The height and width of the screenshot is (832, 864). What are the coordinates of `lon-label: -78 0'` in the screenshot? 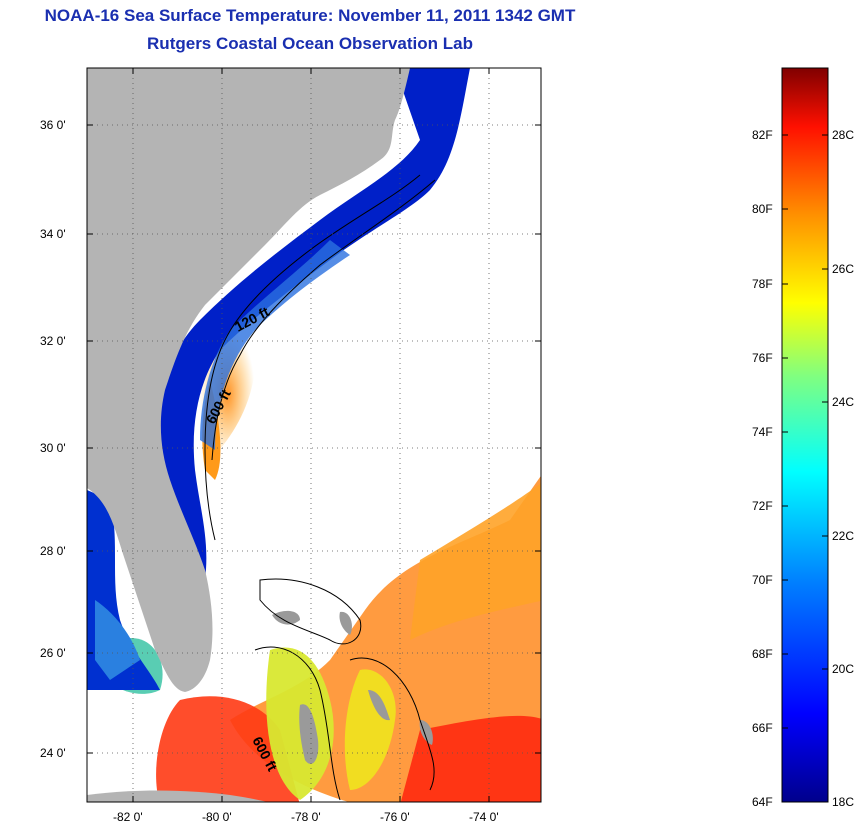 It's located at (306, 817).